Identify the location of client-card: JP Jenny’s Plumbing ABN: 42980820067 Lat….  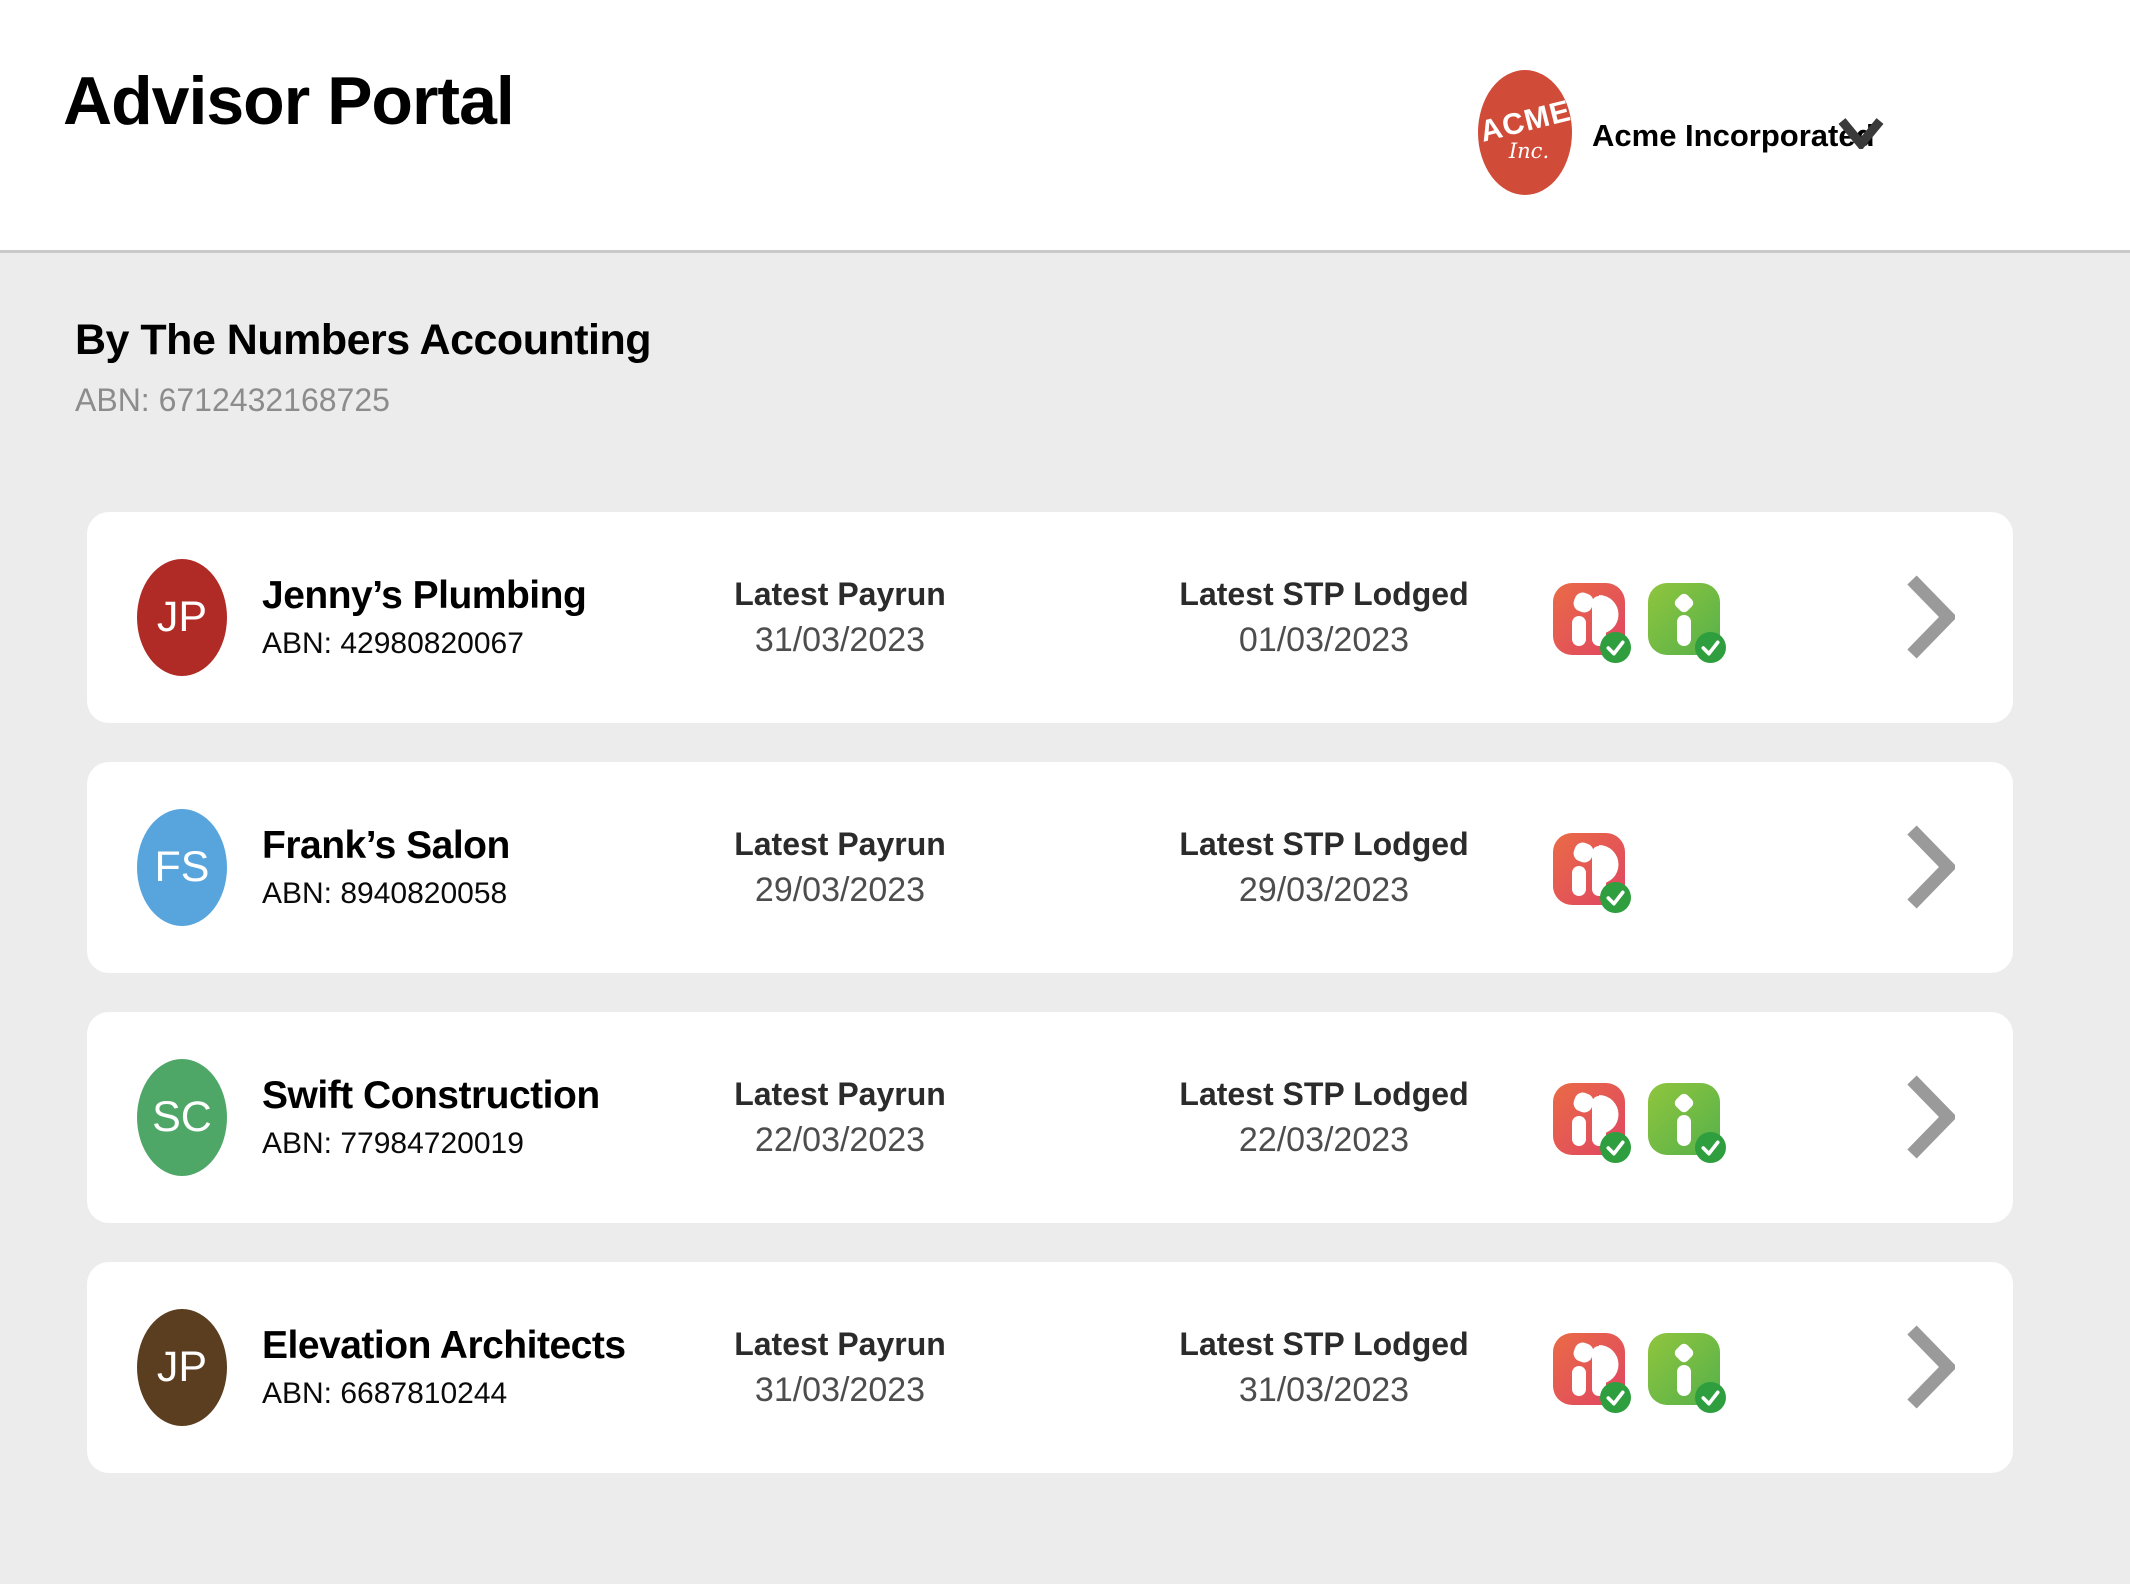
(1050, 617).